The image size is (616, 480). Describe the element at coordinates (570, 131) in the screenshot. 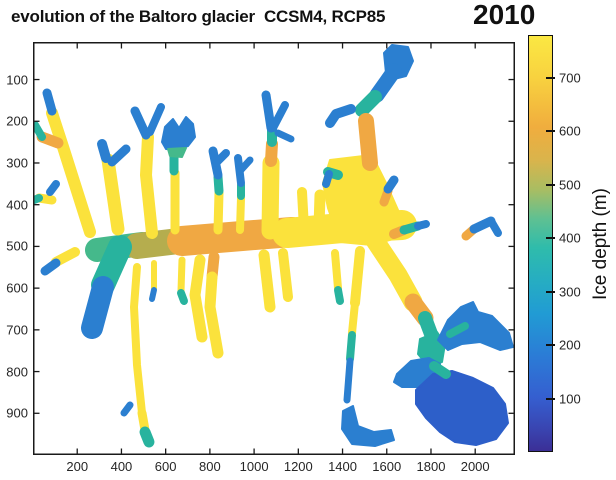

I see `colorbar-tick-label: 600` at that location.